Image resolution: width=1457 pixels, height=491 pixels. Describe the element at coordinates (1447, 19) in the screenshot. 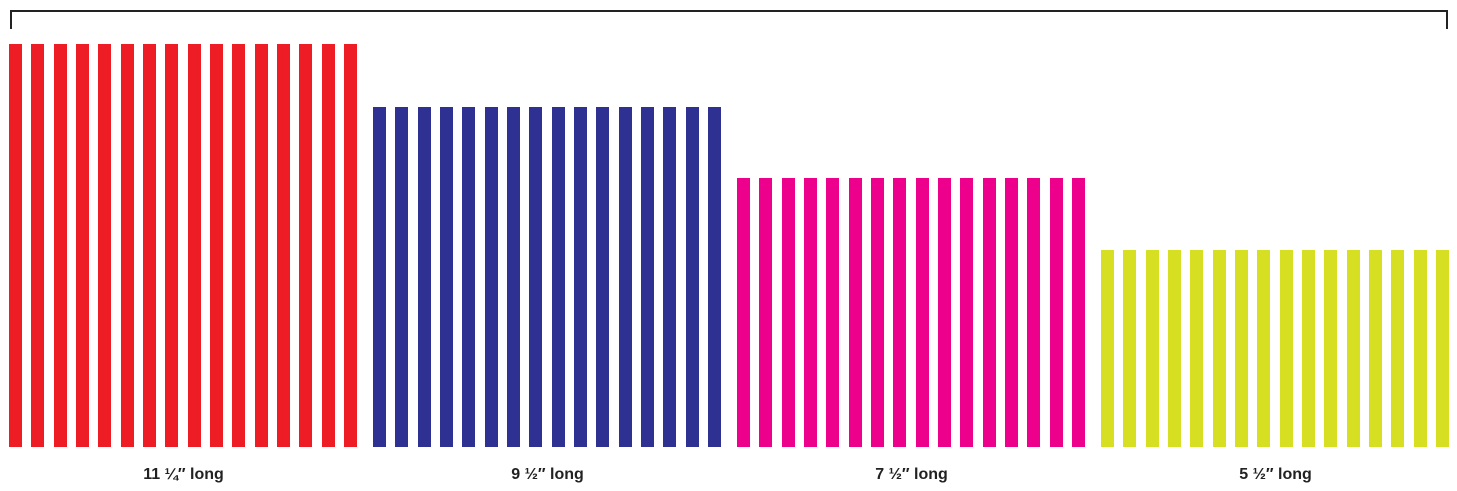

I see `bracket-right-tick` at that location.